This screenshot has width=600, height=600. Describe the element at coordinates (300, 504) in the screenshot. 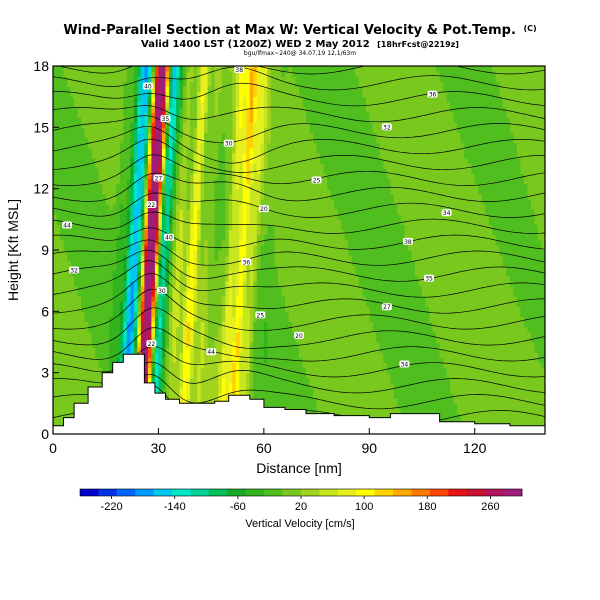

I see `colorbar-ticks: -220 -140 -60 20 100 180 260` at that location.